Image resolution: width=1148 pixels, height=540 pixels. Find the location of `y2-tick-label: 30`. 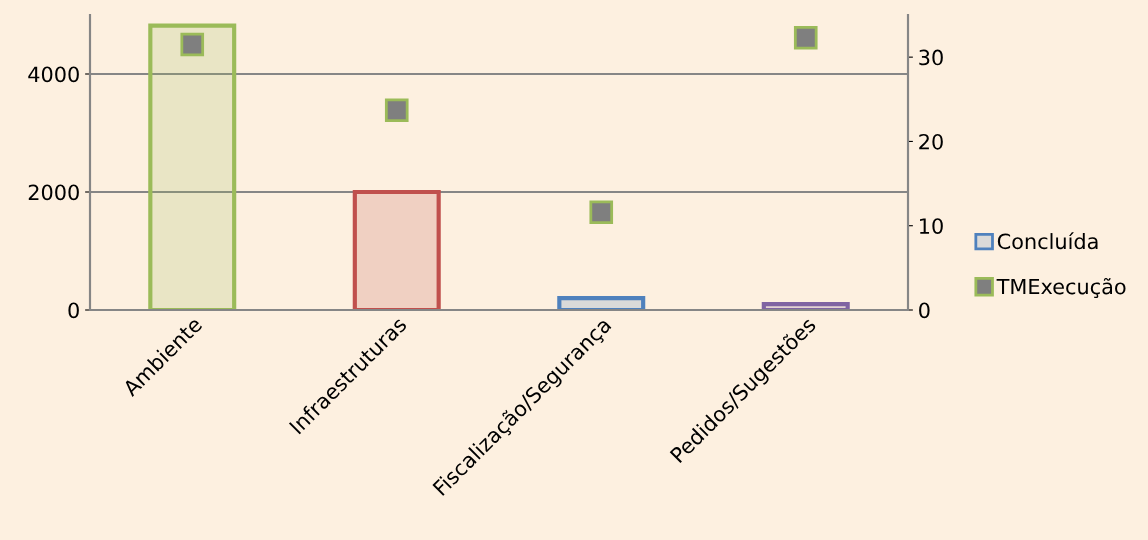

y2-tick-label: 30 is located at coordinates (931, 57).